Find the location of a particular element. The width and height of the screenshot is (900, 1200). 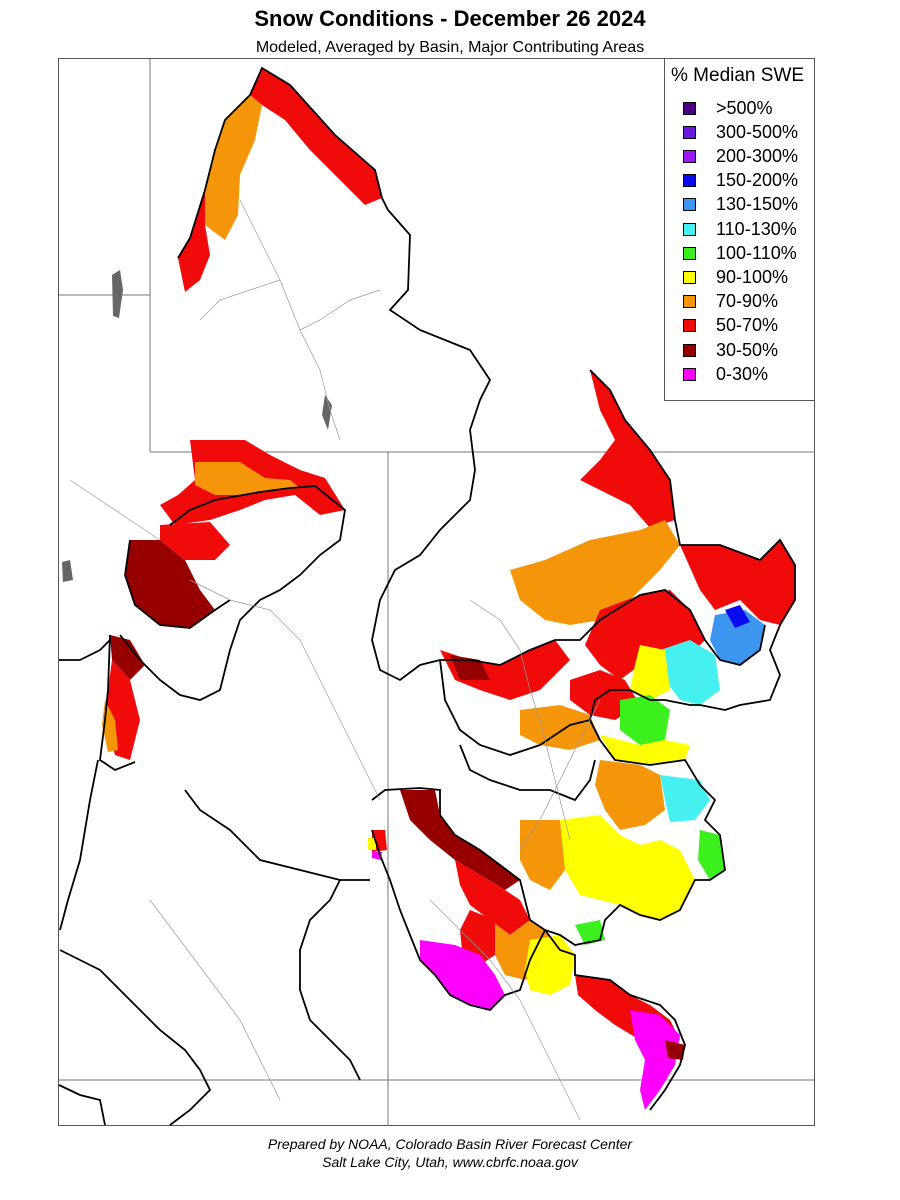

legend-label: 130-150% is located at coordinates (757, 204).